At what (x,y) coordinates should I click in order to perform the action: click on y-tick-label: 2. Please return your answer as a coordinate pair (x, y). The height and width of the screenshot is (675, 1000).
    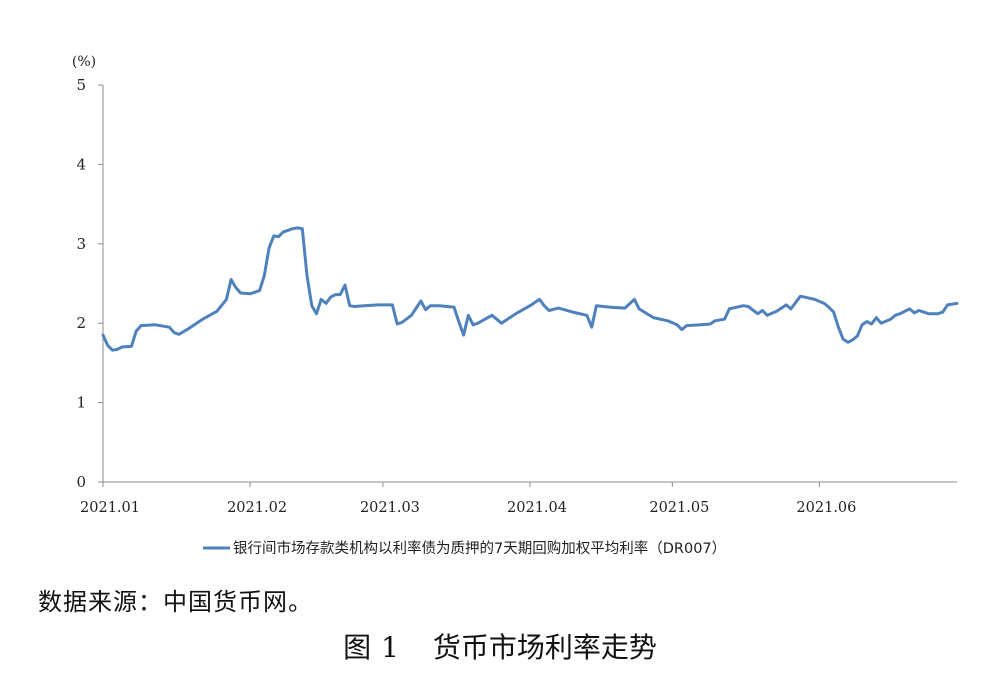
    Looking at the image, I should click on (81, 323).